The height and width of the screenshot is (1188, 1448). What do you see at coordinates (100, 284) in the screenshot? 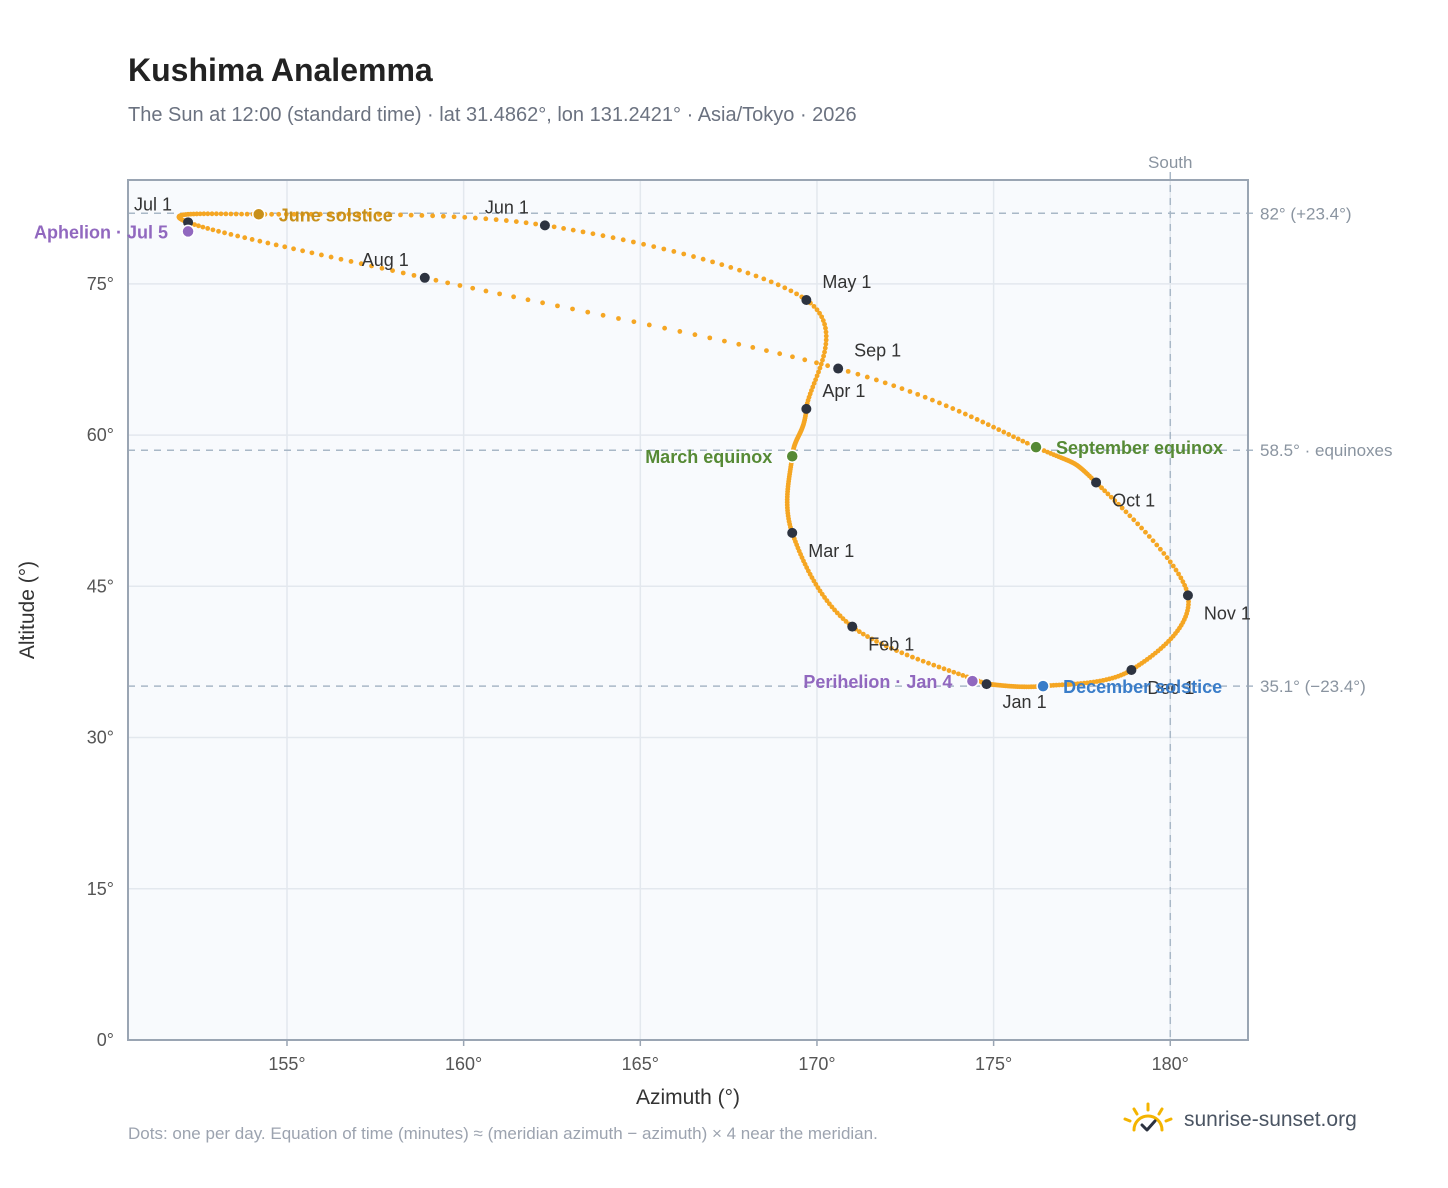
I see `y-tick-label: 75°` at bounding box center [100, 284].